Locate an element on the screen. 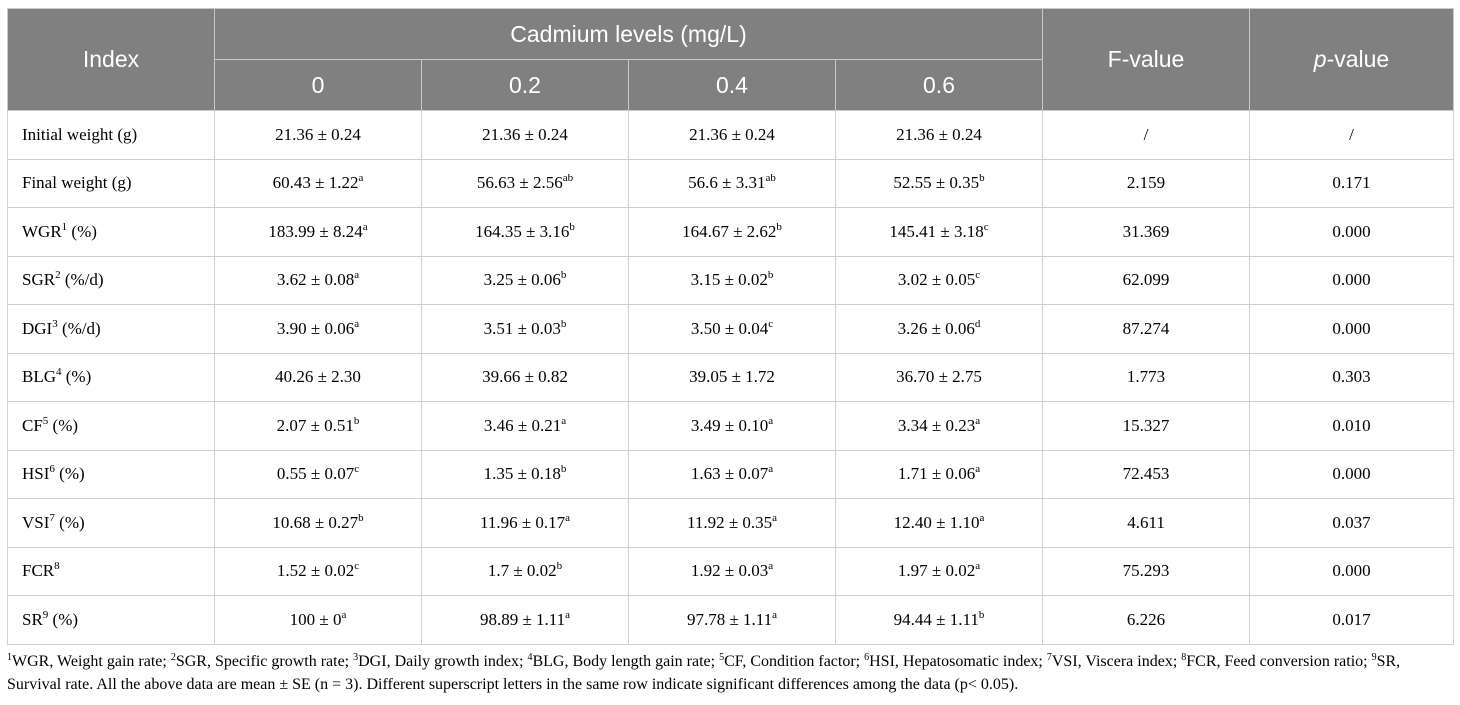 The width and height of the screenshot is (1460, 705). value-cell: 3.34 ± 0.23a is located at coordinates (939, 426).